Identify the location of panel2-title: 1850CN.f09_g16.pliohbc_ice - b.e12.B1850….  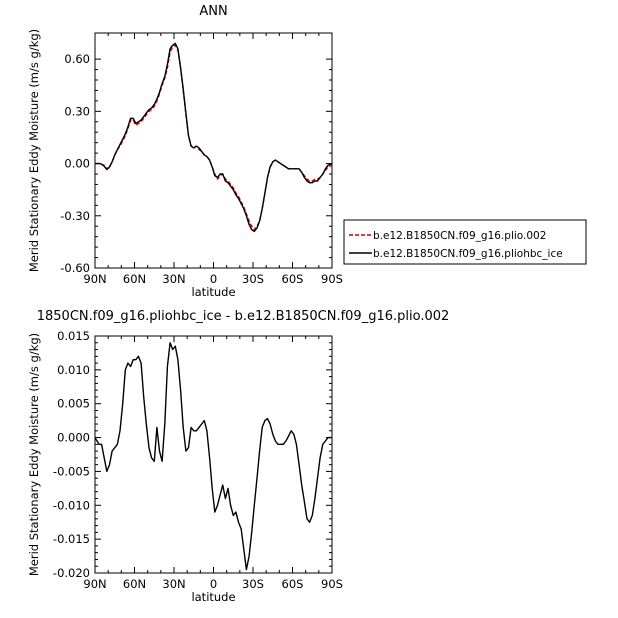
(243, 316).